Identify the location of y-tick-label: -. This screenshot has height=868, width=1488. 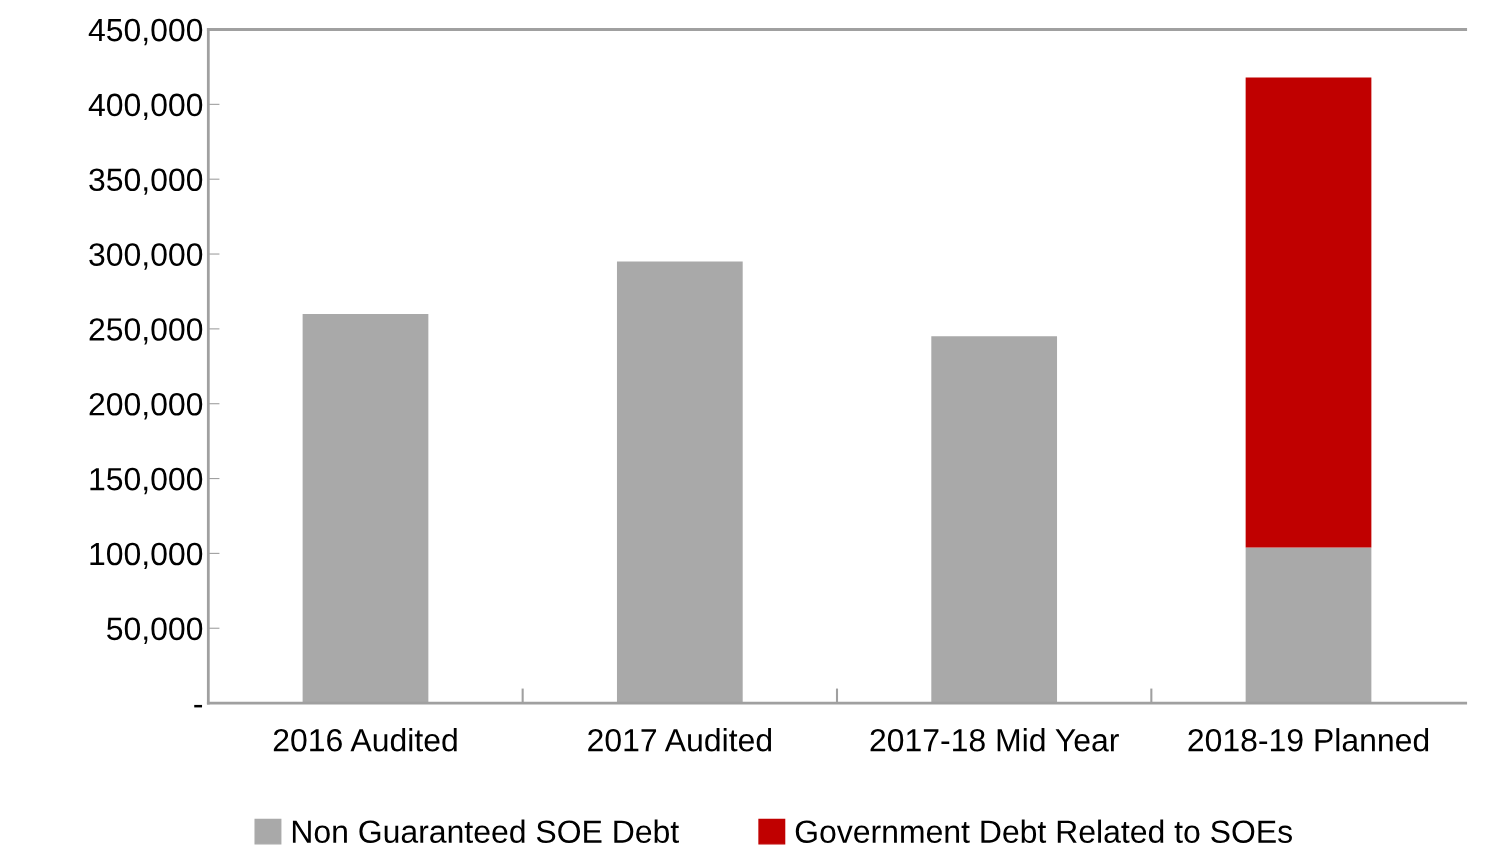
(198, 706).